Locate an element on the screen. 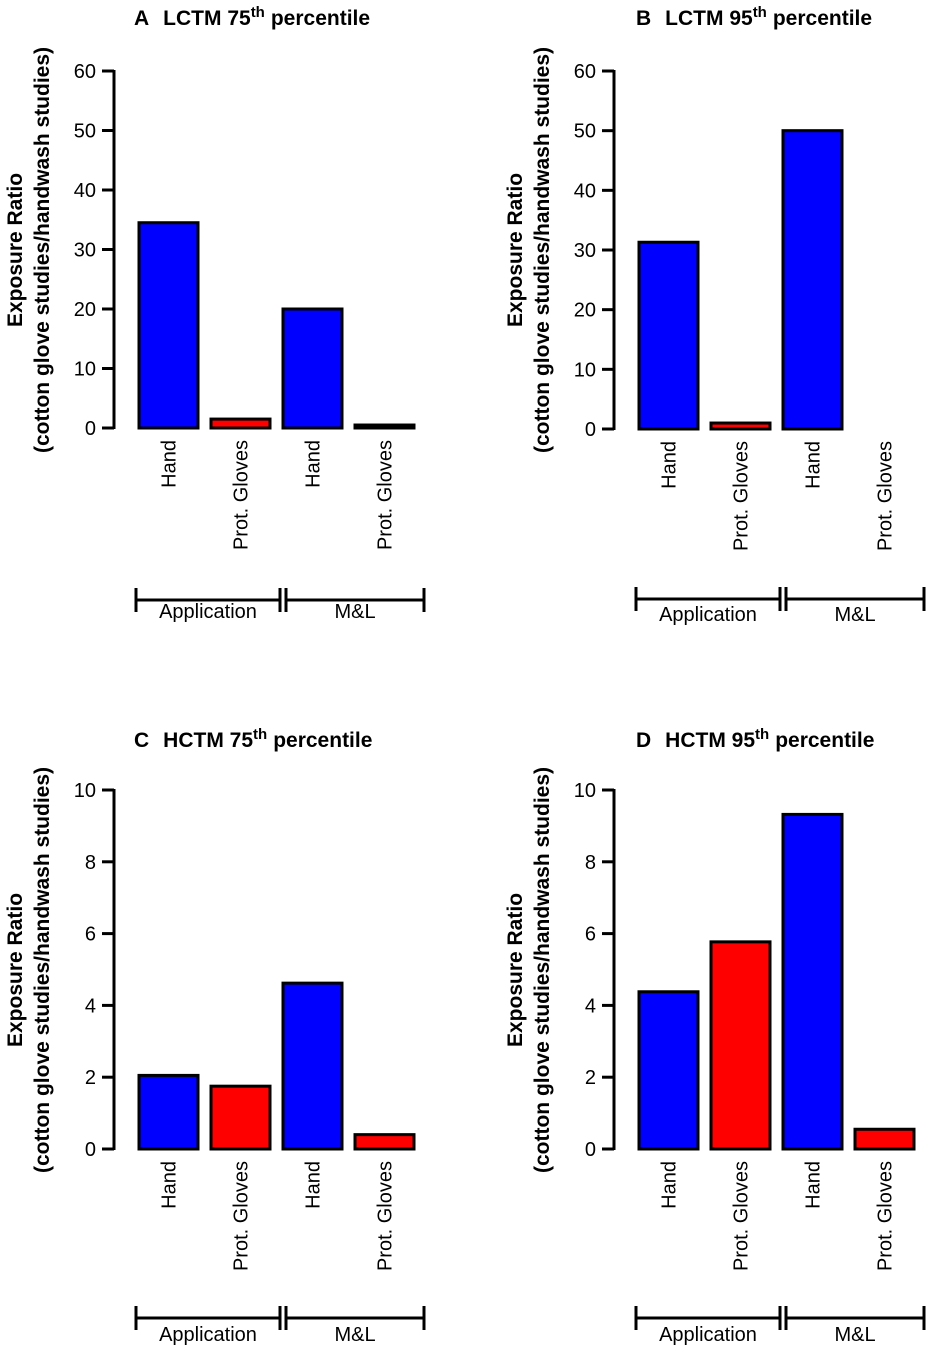 The height and width of the screenshot is (1353, 936). panel-letter: A is located at coordinates (141, 18).